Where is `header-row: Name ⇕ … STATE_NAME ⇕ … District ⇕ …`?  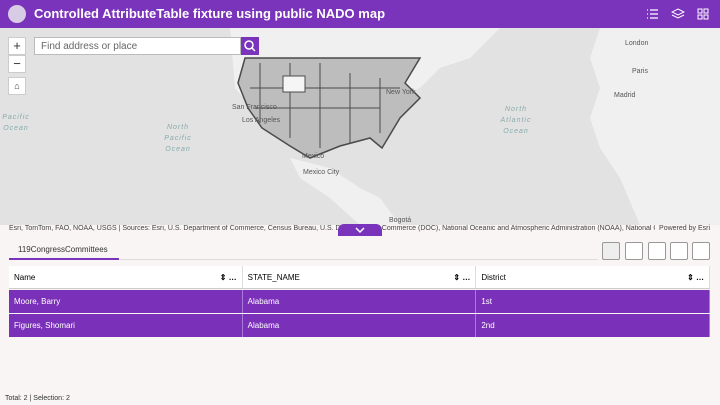
header-row: Name ⇕ … STATE_NAME ⇕ … District ⇕ … is located at coordinates (360, 277).